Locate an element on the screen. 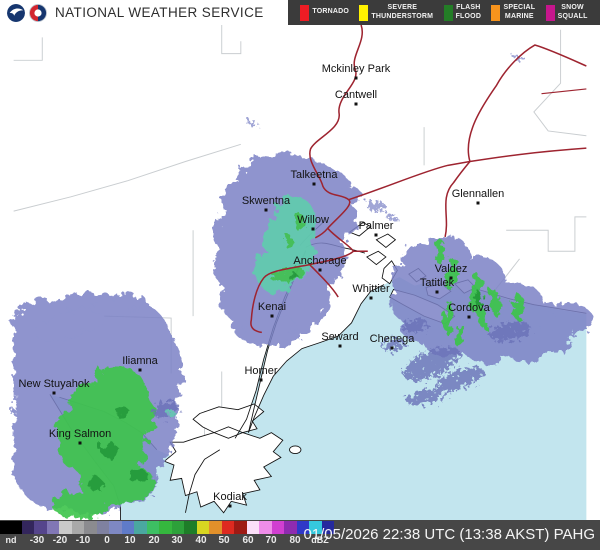 The image size is (600, 550). colorbar-tick-label: 50 is located at coordinates (224, 540).